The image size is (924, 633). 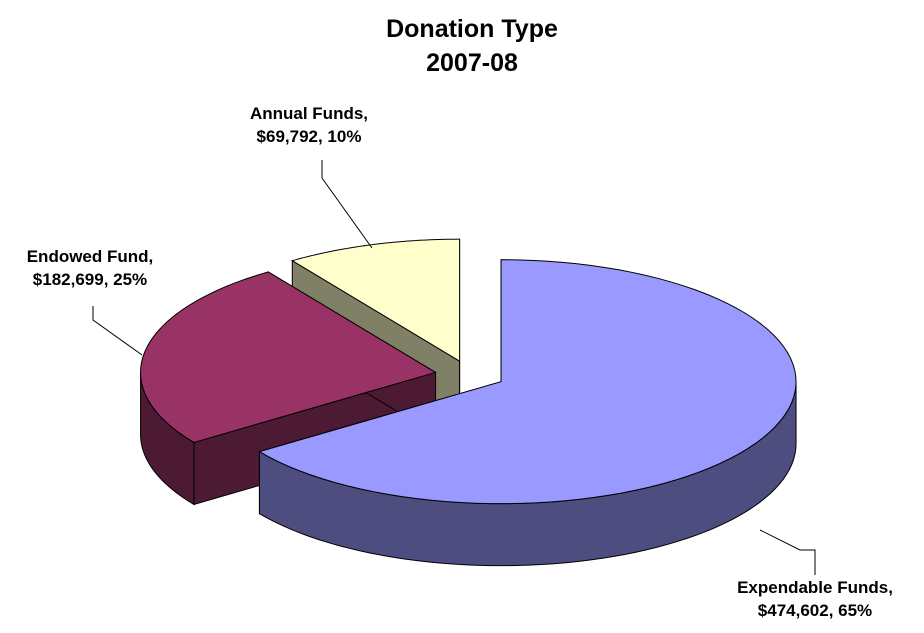 I want to click on data-label: Endowed Fund, $182,699, 25%, so click(x=90, y=268).